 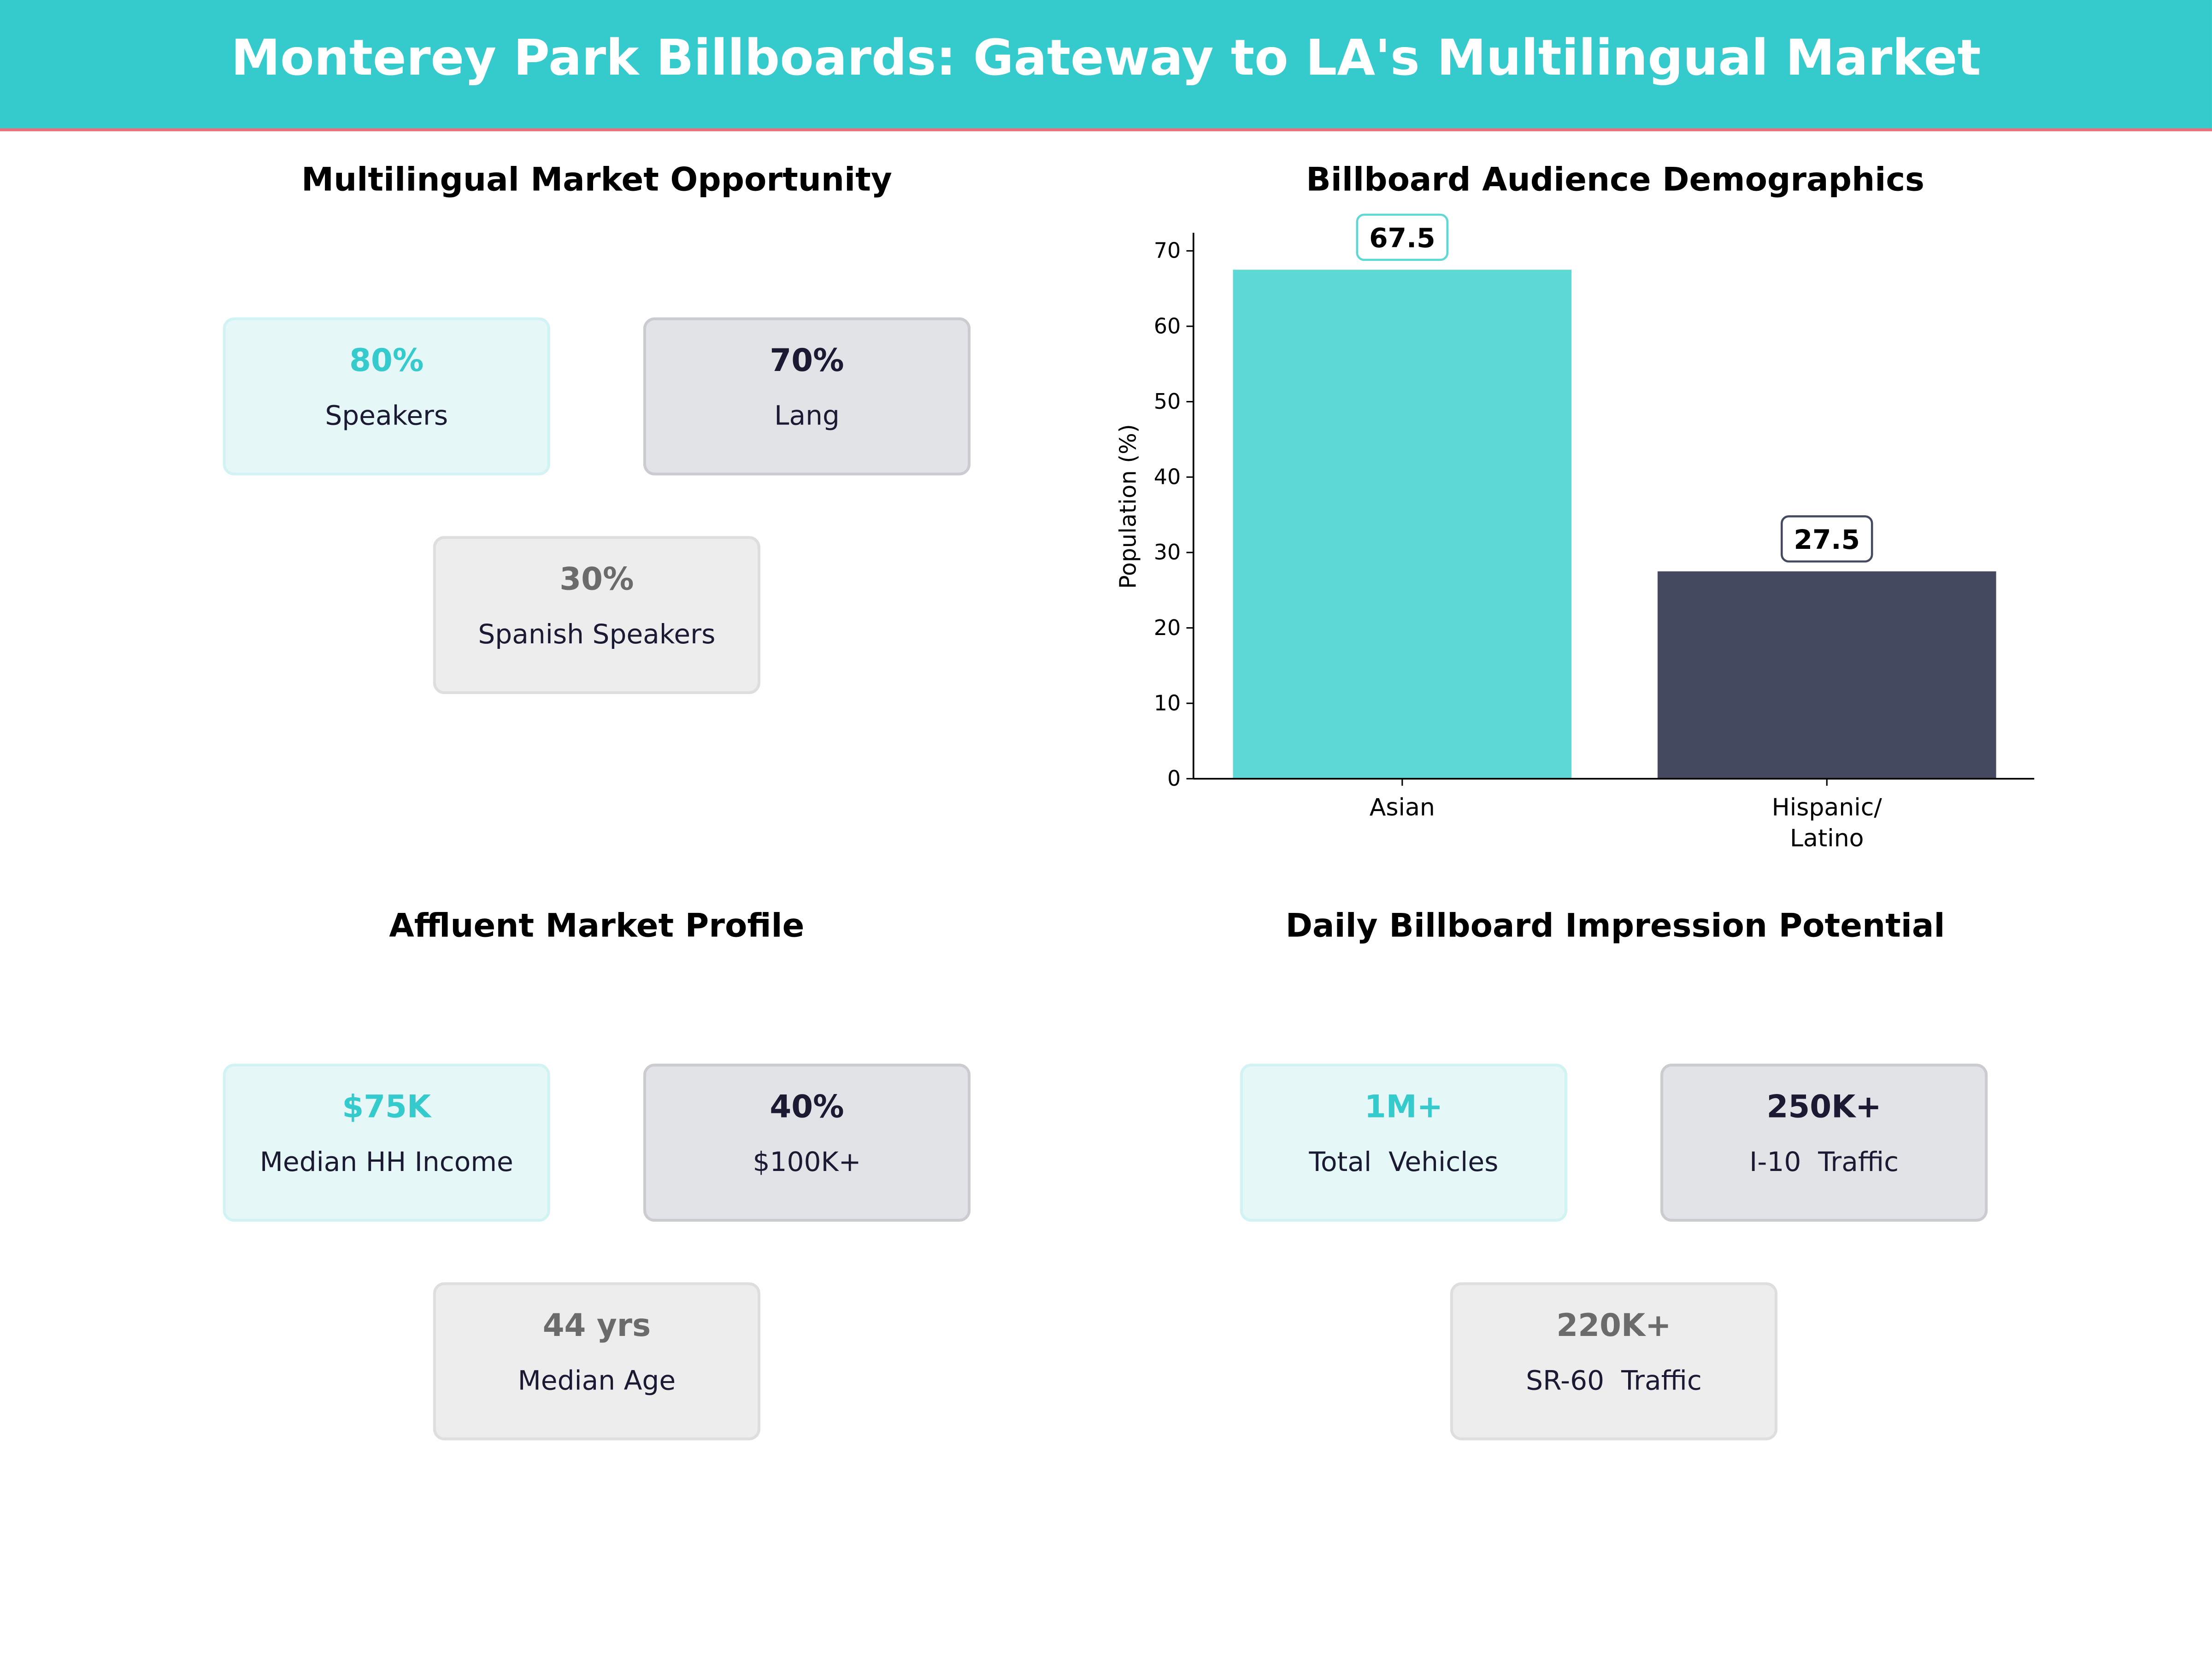 What do you see at coordinates (1615, 180) in the screenshot?
I see `chart-title: Billboard Audience Demographics` at bounding box center [1615, 180].